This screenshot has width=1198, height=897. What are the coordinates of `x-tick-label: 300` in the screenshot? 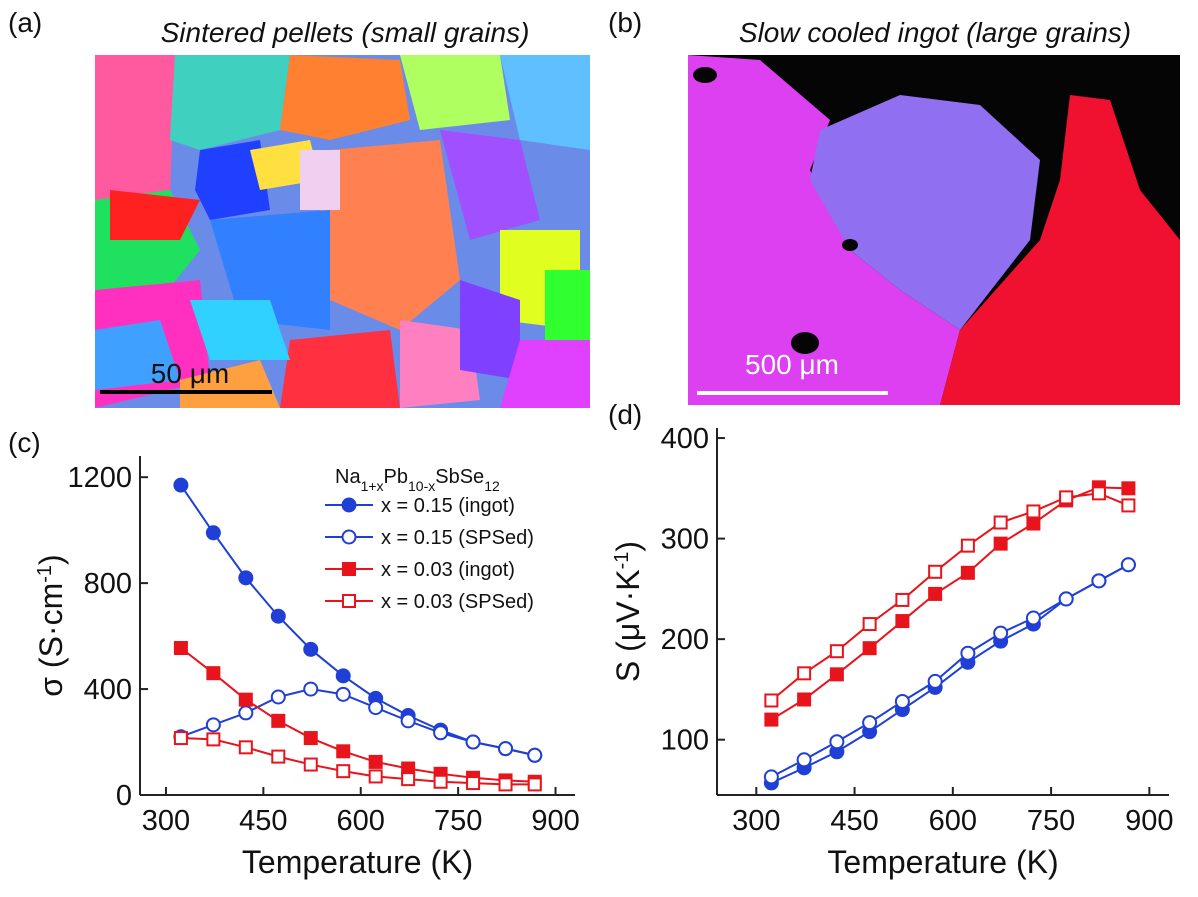 It's located at (166, 821).